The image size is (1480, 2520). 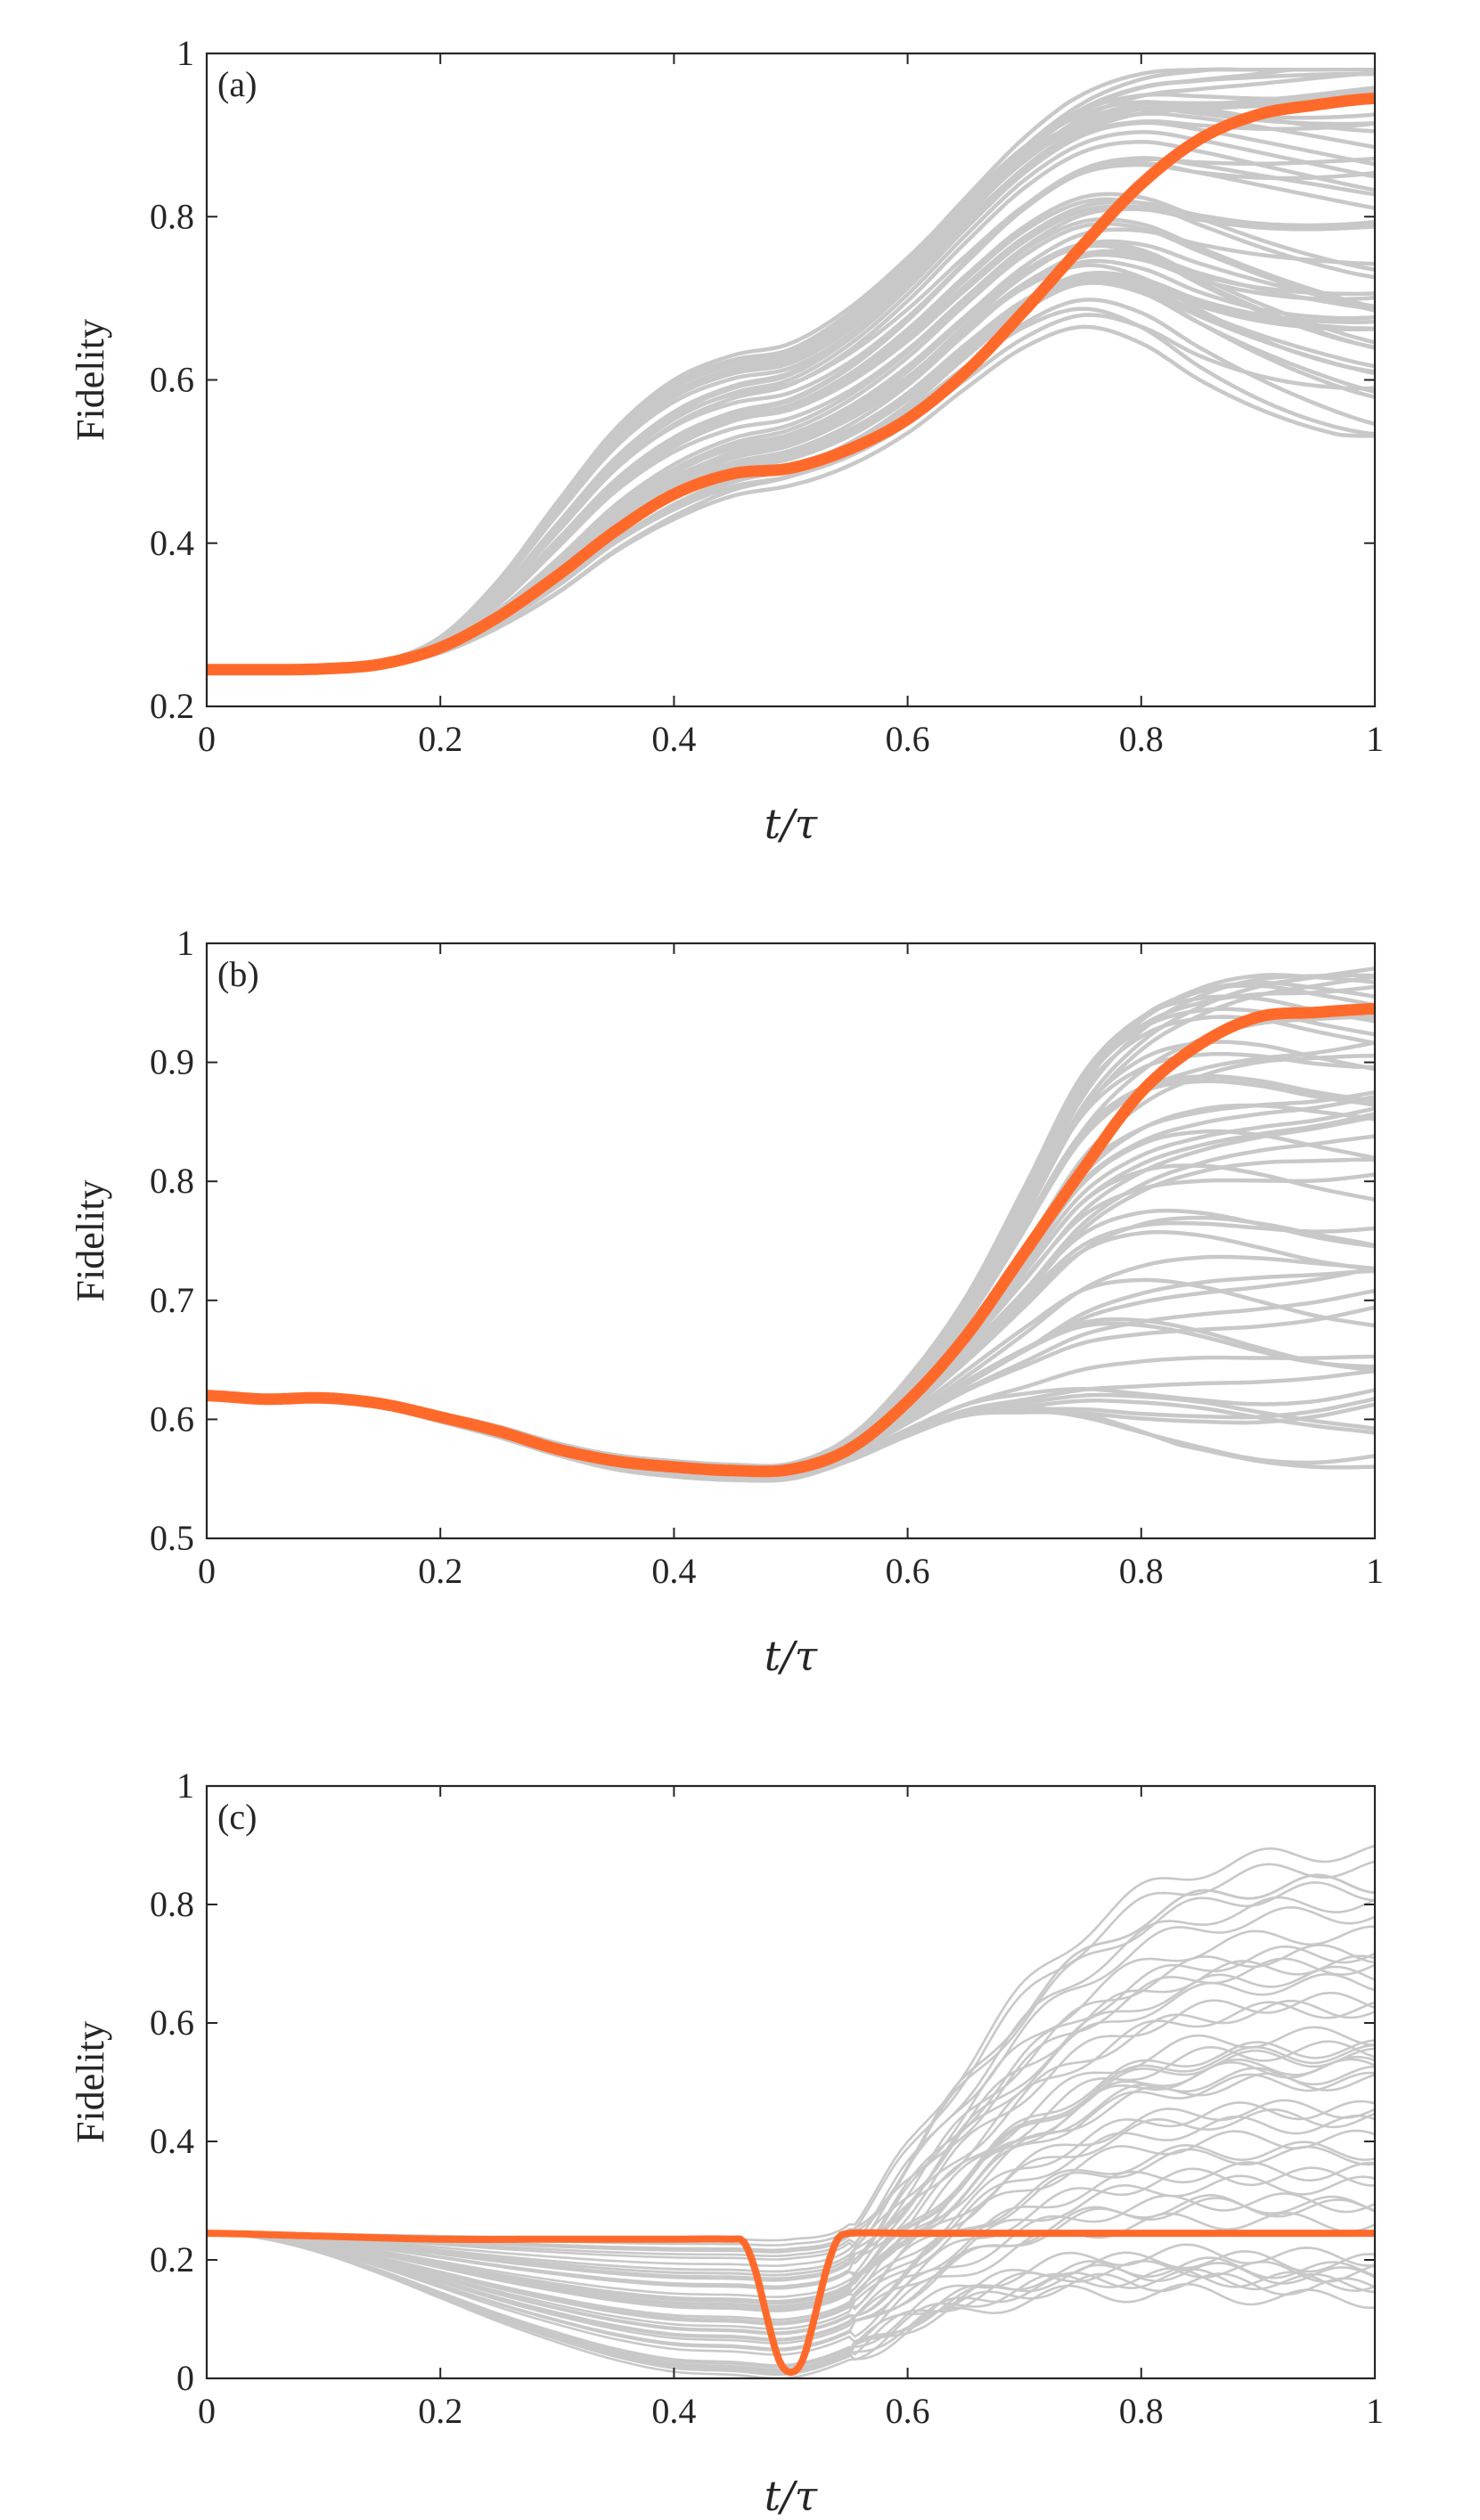 What do you see at coordinates (172, 1062) in the screenshot?
I see `y-tick-label: 0.9` at bounding box center [172, 1062].